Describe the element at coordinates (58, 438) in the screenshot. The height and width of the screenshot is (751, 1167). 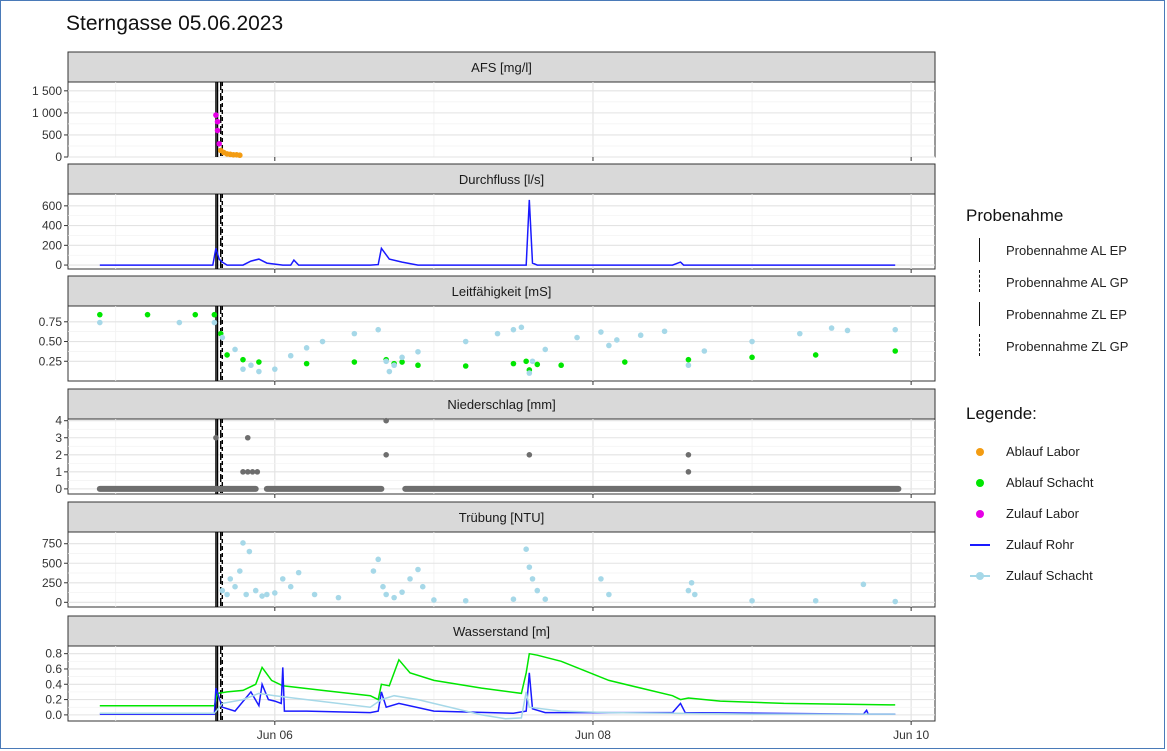
I see `y-tick-label: 3` at that location.